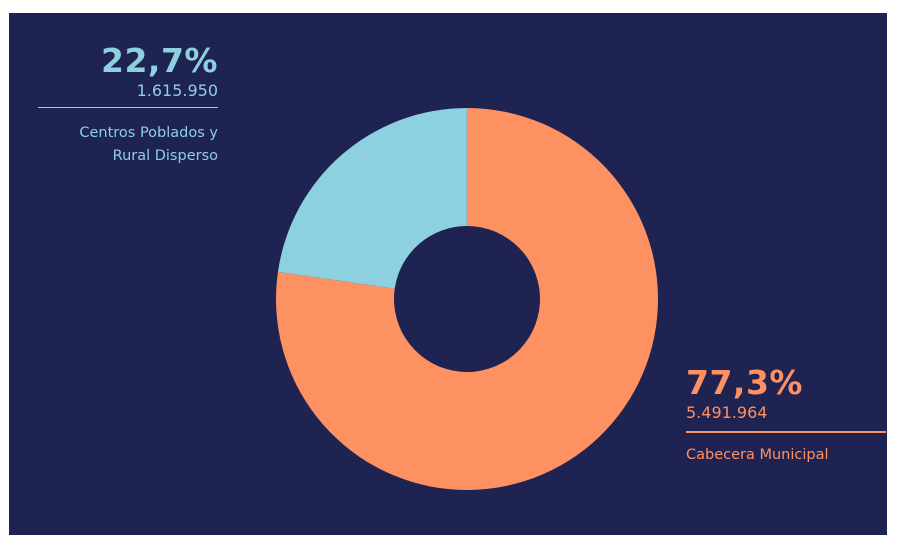 This screenshot has width=897, height=538. Describe the element at coordinates (727, 412) in the screenshot. I see `cabecera-count: 5.491.964` at that location.